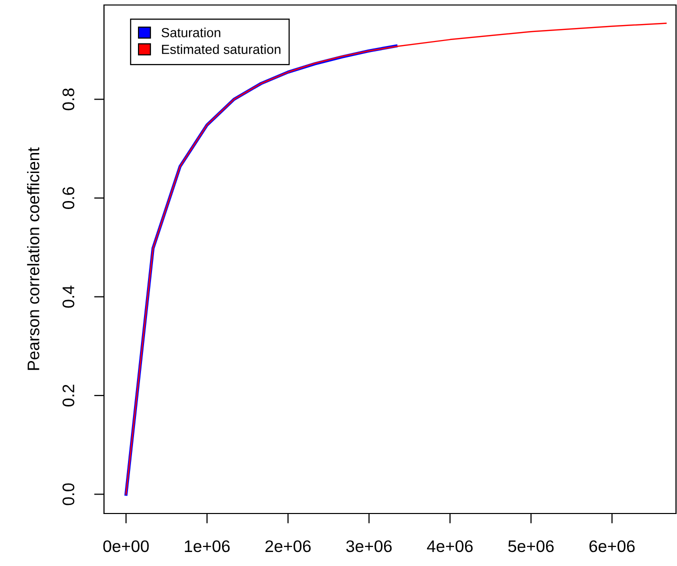 This screenshot has height=566, width=677. Describe the element at coordinates (369, 546) in the screenshot. I see `x-tick-label: 3e+06` at that location.